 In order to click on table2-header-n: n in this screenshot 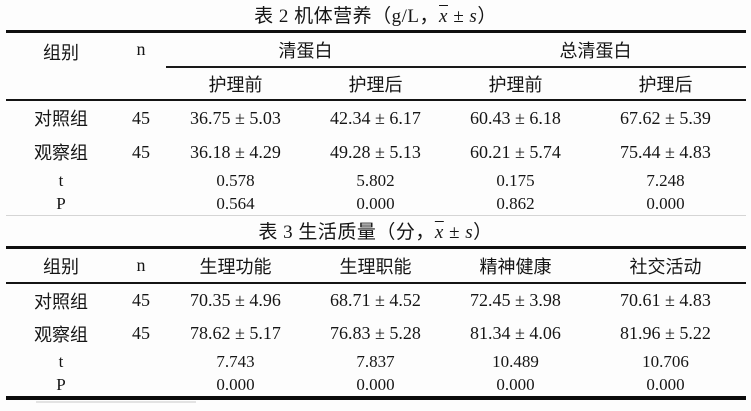, I will do `click(141, 66)`.